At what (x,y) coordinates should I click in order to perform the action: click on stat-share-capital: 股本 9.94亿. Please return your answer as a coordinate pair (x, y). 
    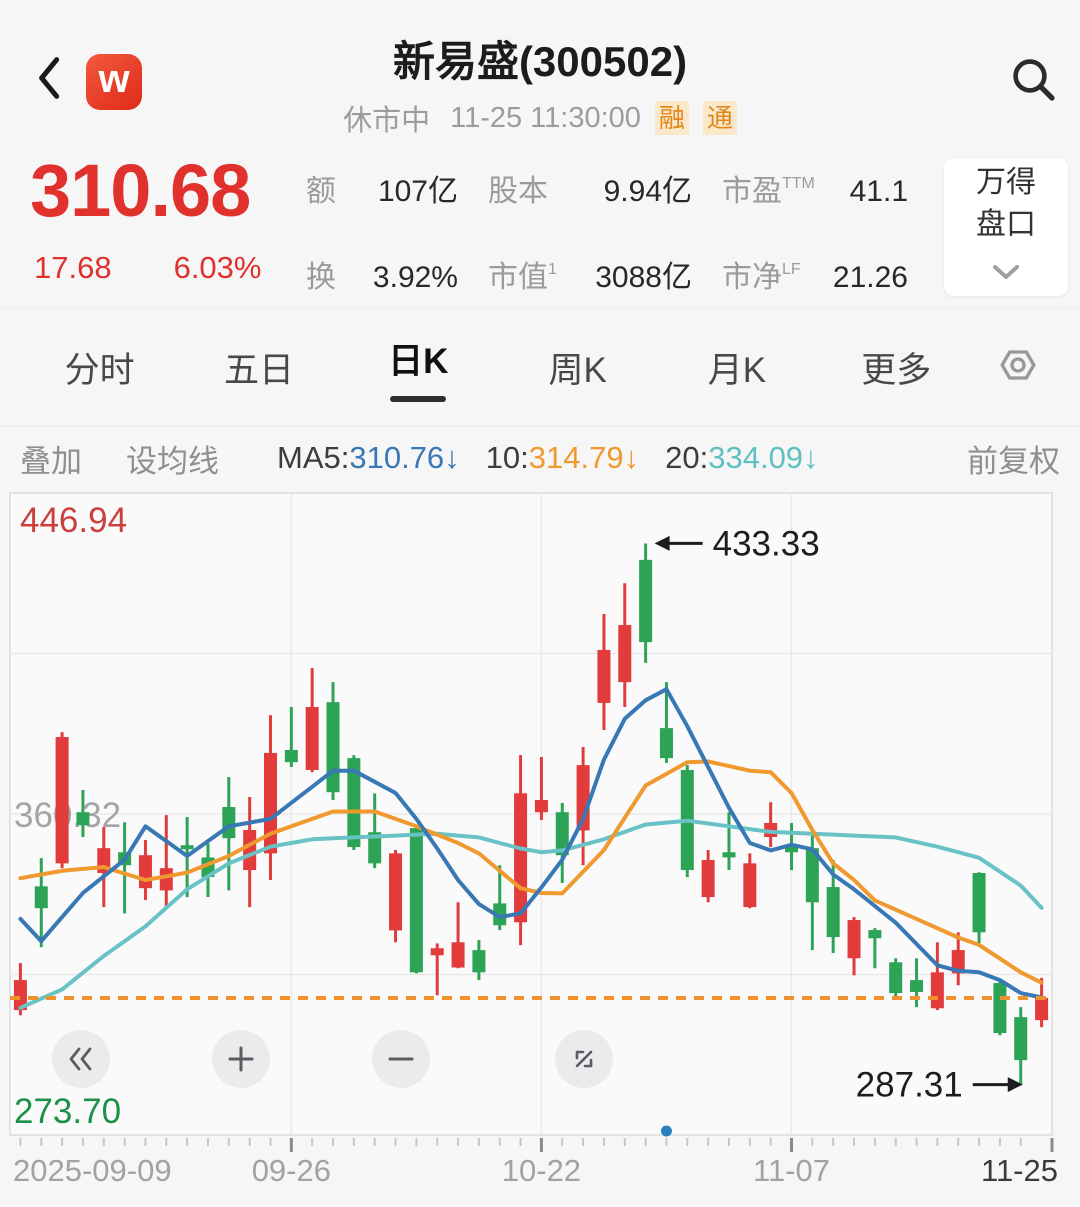
    Looking at the image, I should click on (590, 191).